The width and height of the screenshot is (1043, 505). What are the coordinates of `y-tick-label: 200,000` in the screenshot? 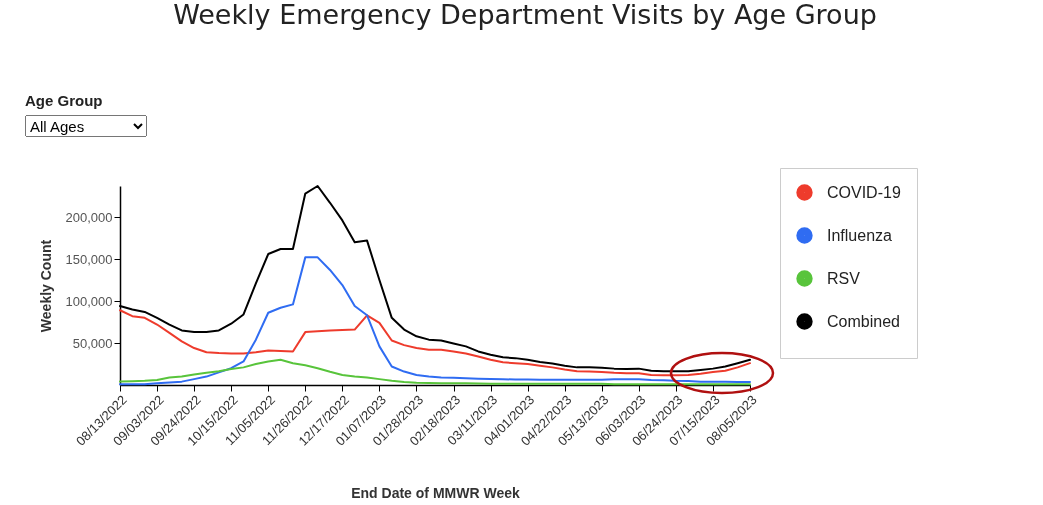 It's located at (89, 217).